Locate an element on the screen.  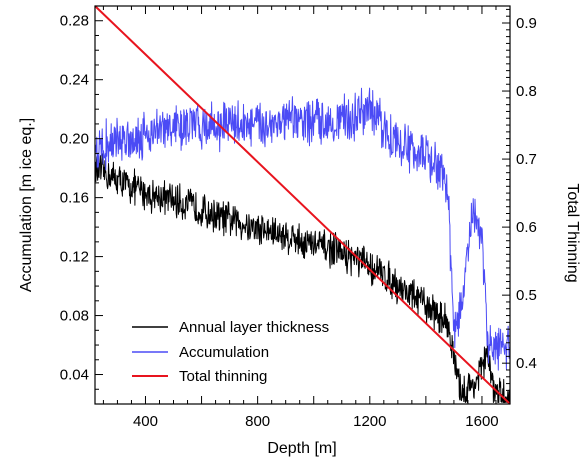
y2-tick-label: 0.6 is located at coordinates (526, 227).